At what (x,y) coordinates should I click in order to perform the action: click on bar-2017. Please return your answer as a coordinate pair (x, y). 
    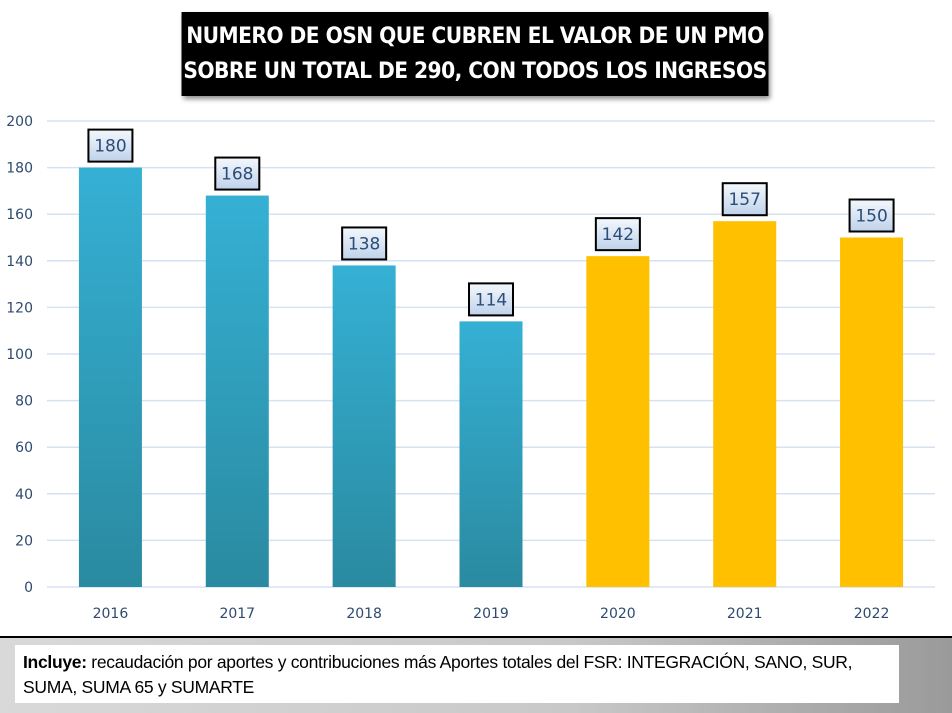
    Looking at the image, I should click on (237, 391).